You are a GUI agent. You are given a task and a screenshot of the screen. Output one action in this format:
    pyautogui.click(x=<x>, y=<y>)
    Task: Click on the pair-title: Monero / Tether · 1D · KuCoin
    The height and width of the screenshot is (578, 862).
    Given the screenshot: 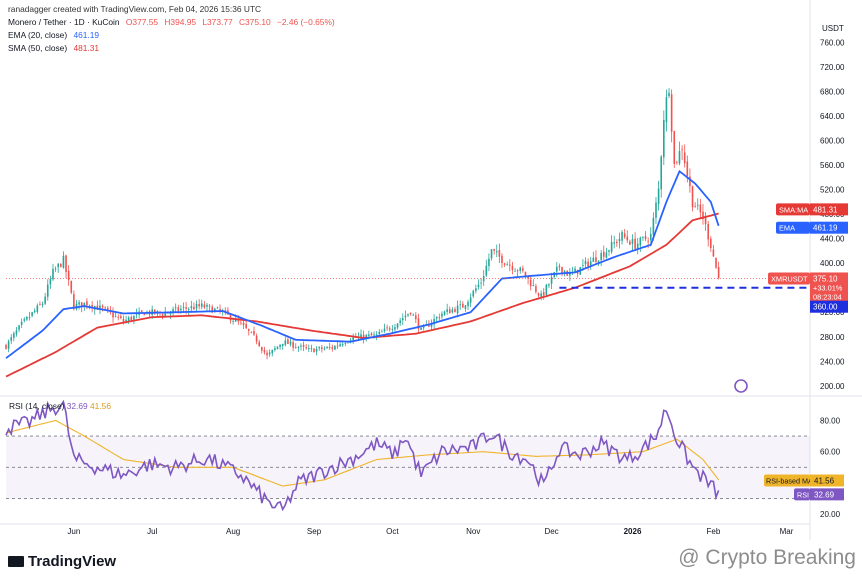 What is the action you would take?
    pyautogui.click(x=64, y=22)
    